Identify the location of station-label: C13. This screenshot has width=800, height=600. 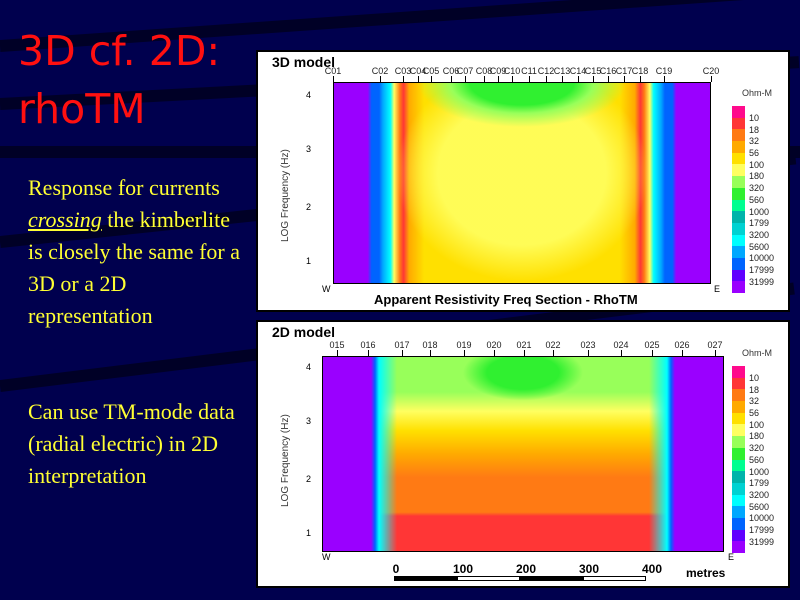
(562, 71).